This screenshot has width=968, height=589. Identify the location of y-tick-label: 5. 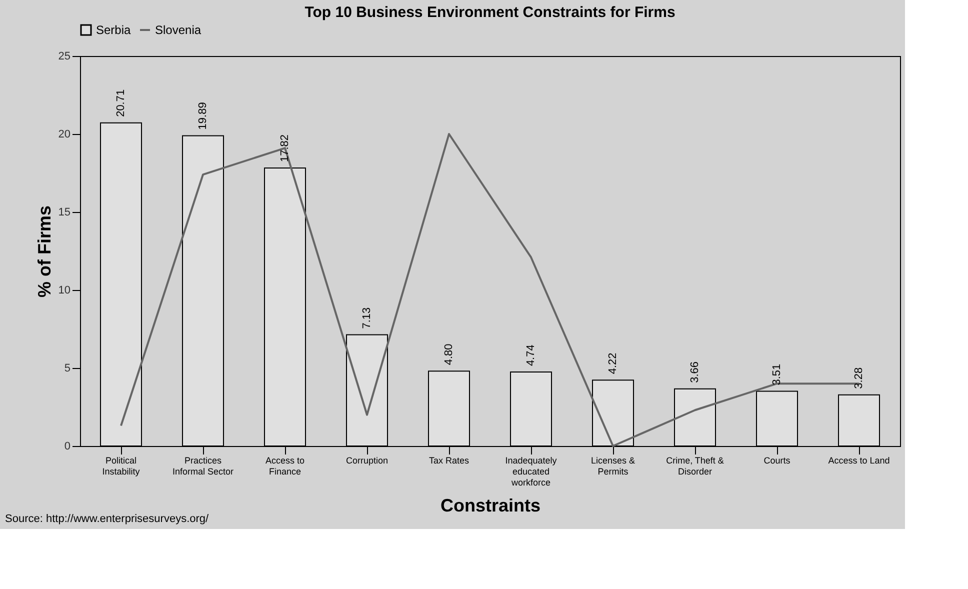
(67, 368).